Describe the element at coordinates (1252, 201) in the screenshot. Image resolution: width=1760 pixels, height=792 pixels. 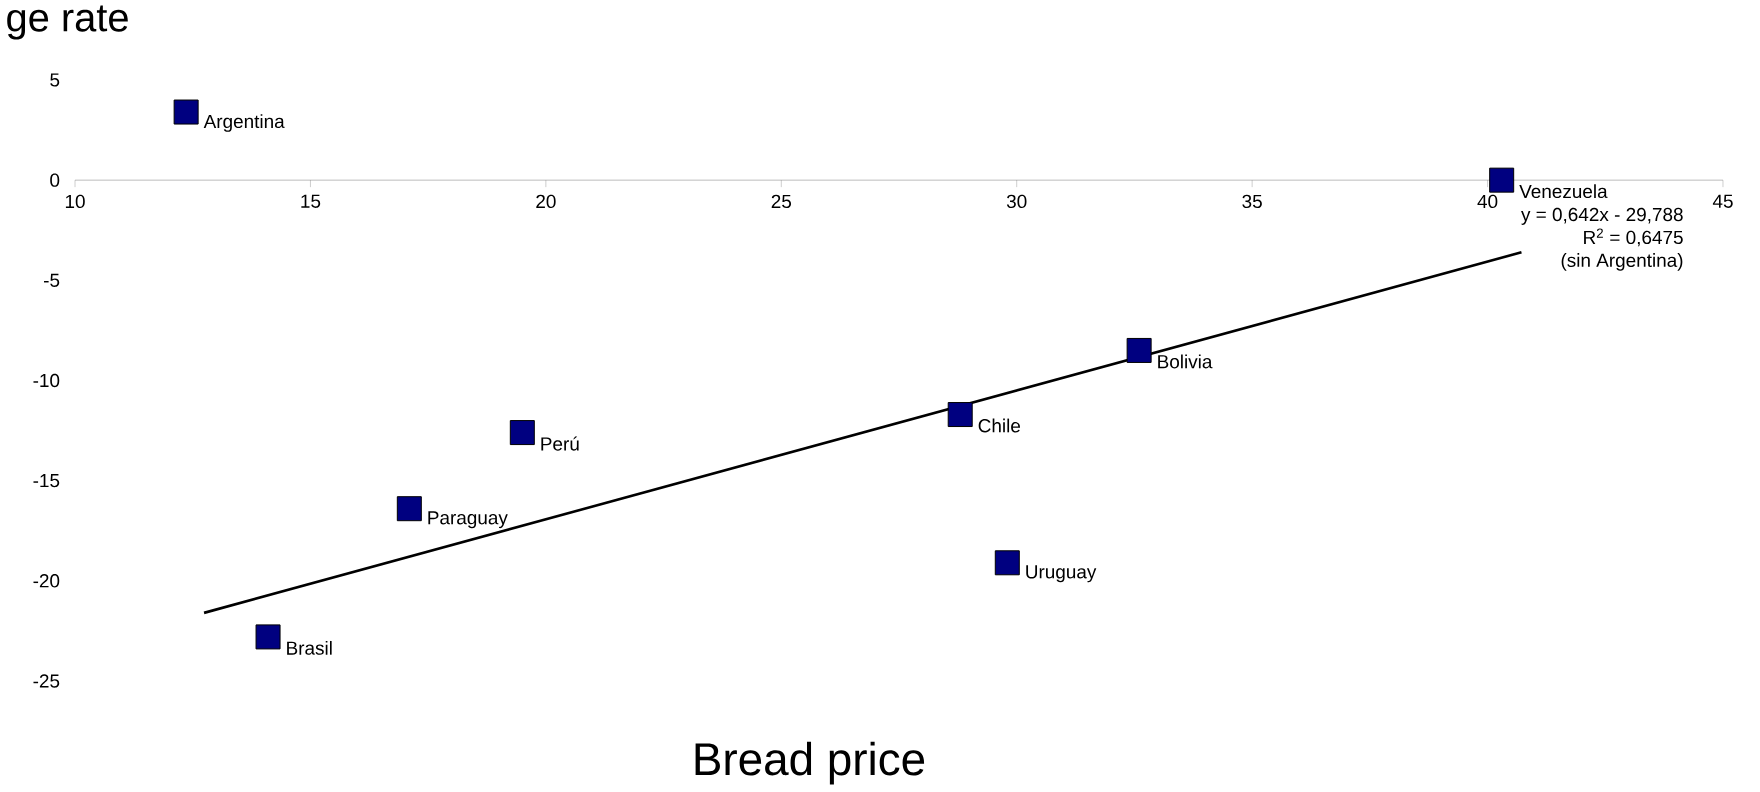
I see `x-tick-label: 35` at that location.